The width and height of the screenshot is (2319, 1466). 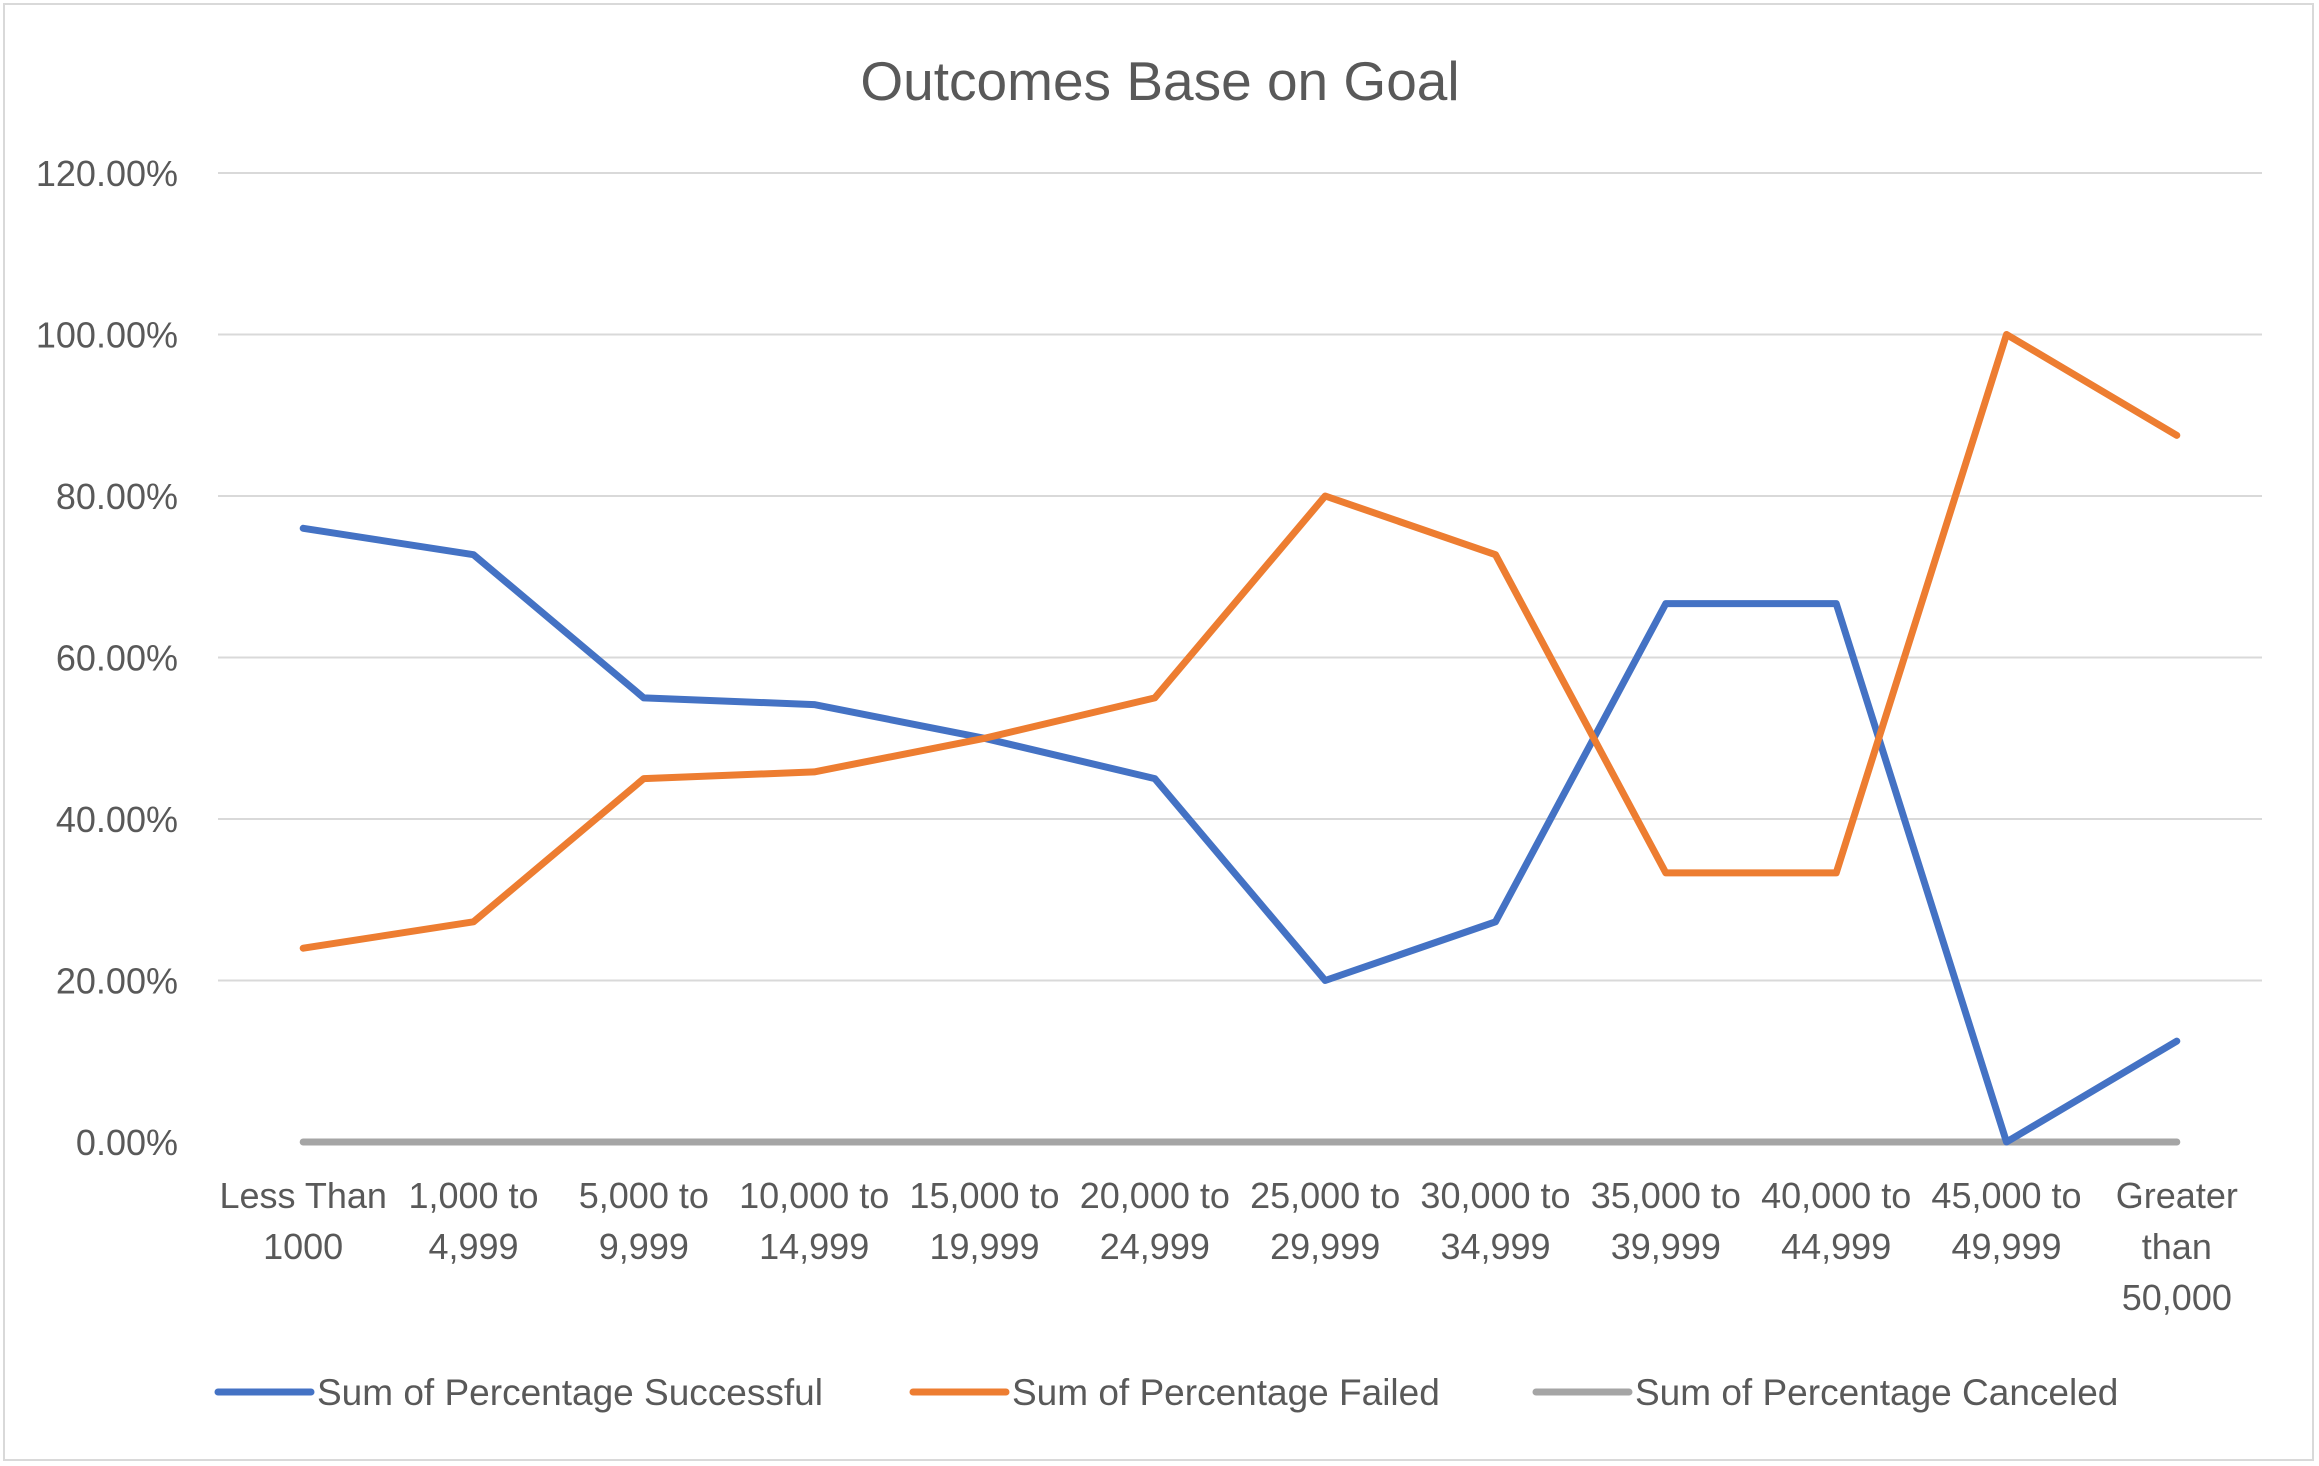 What do you see at coordinates (984, 1221) in the screenshot?
I see `x-tick-label: 15,000 to 19,999` at bounding box center [984, 1221].